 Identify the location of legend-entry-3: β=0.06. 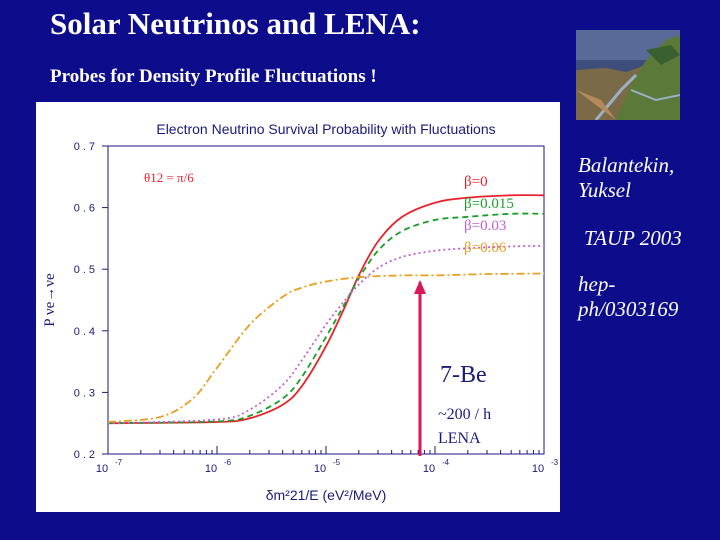
(485, 248).